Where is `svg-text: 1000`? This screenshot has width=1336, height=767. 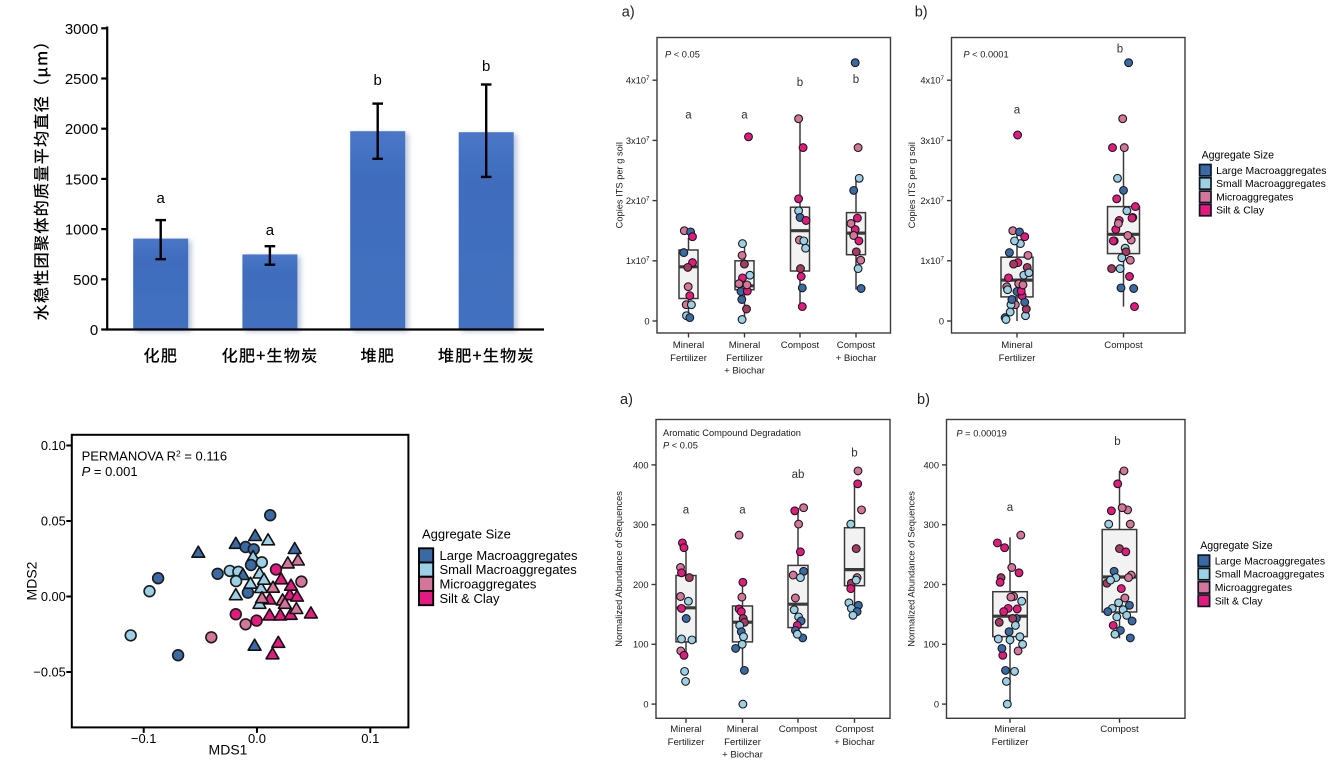 svg-text: 1000 is located at coordinates (81, 230).